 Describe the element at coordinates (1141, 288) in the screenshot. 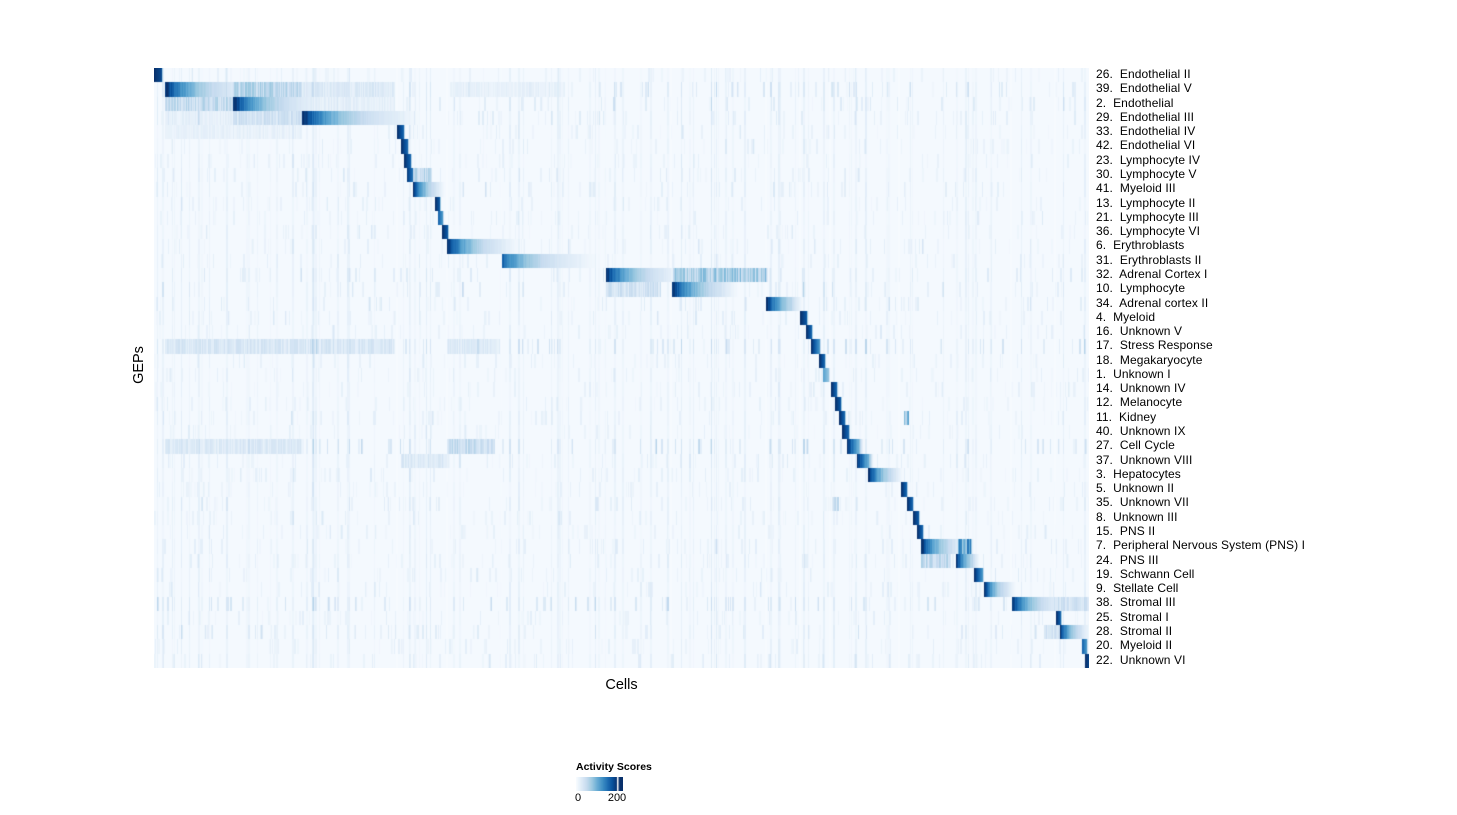

I see `gep-row-label: 10. Lymphocyte` at that location.